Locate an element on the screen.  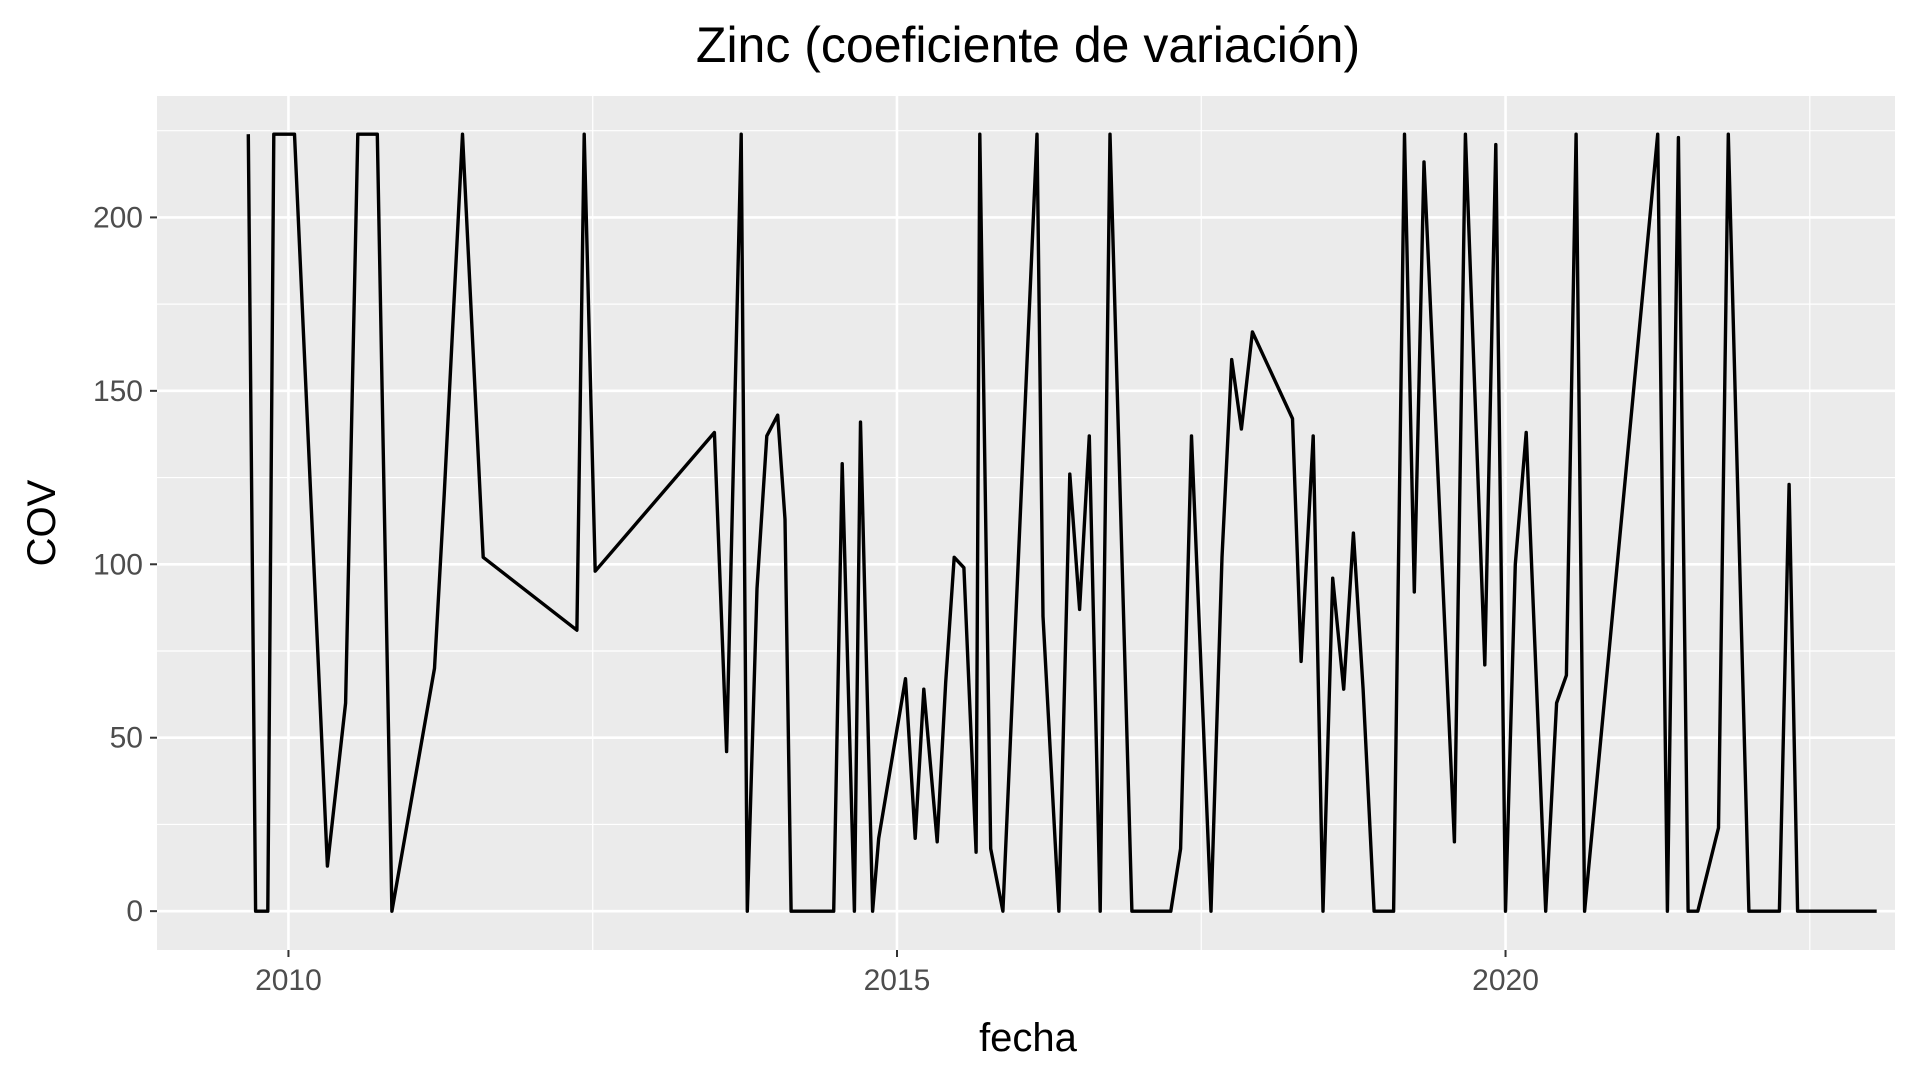
y-tick-label: 50 is located at coordinates (126, 738).